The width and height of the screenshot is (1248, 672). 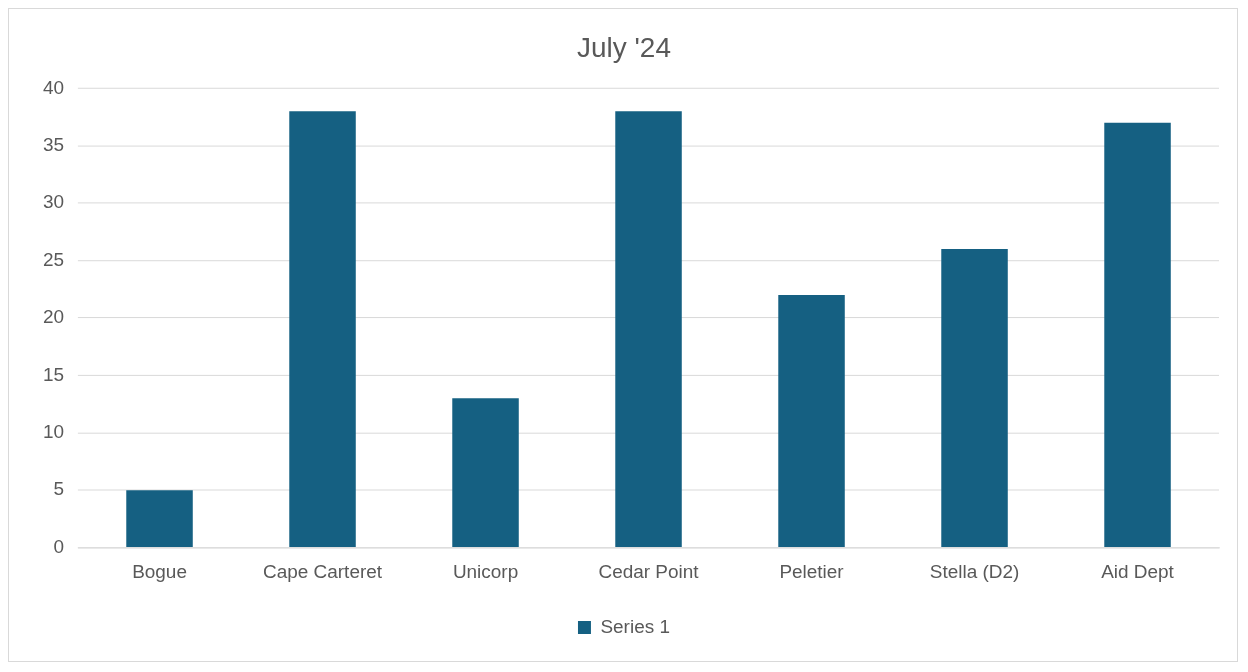 What do you see at coordinates (1138, 572) in the screenshot?
I see `x-tick-label: Aid Dept` at bounding box center [1138, 572].